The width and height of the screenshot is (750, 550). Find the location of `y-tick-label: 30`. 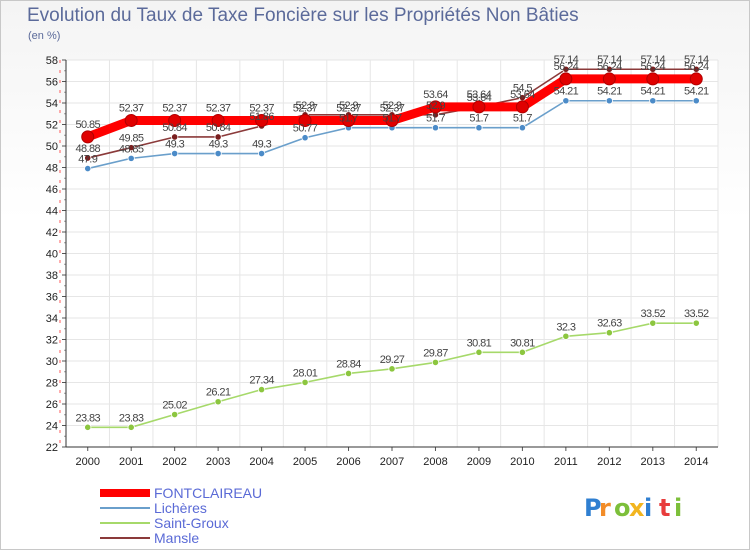

y-tick-label: 30 is located at coordinates (52, 362).